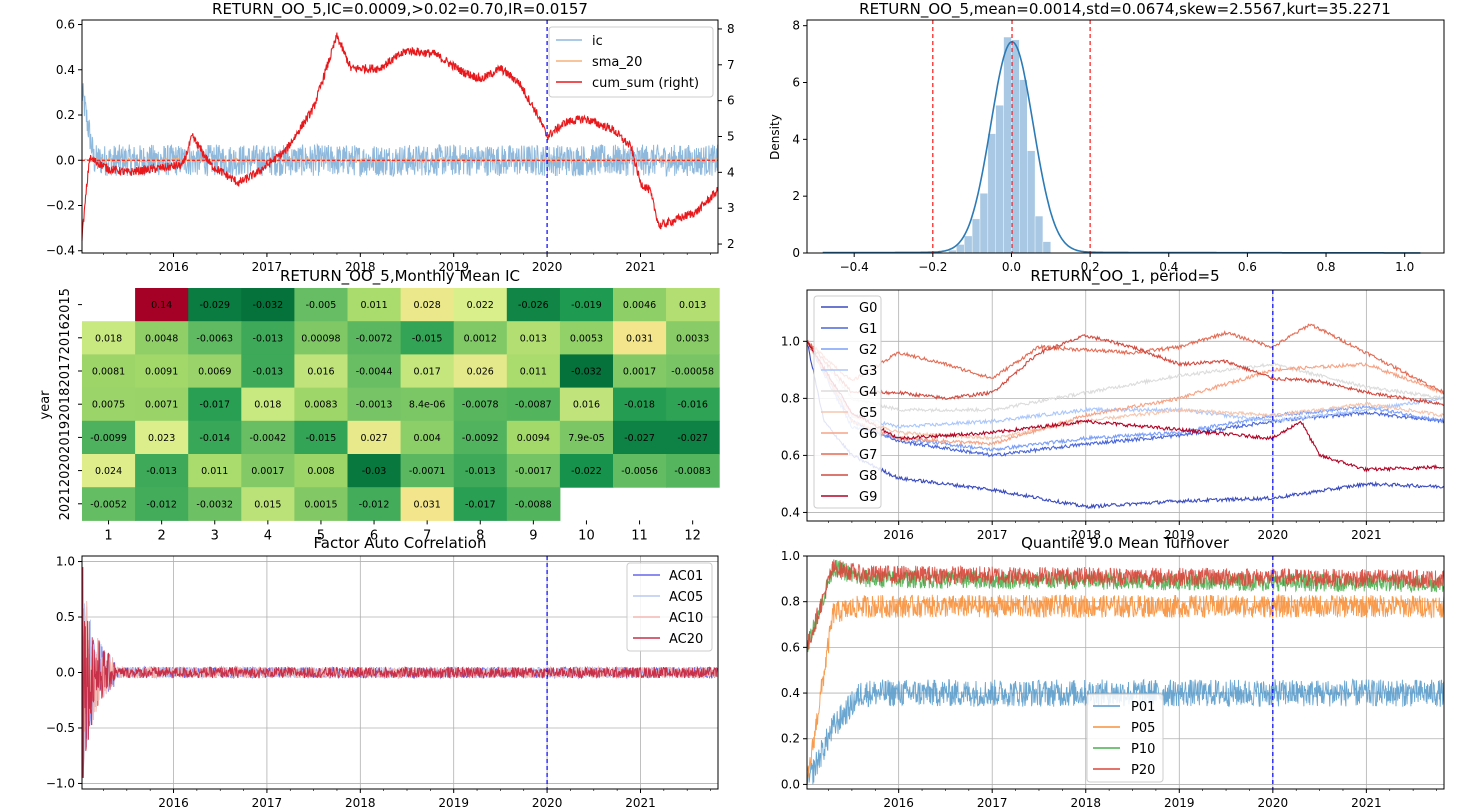 This screenshot has height=811, width=1462. Describe the element at coordinates (1179, 535) in the screenshot. I see `groups-x-tick-label: 2019` at that location.